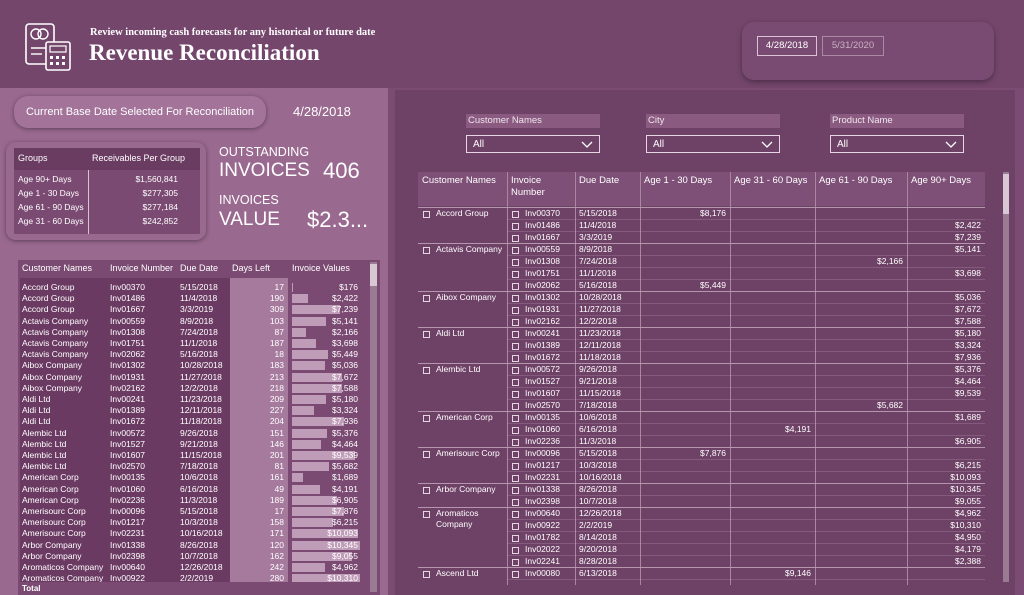  Describe the element at coordinates (276, 567) in the screenshot. I see `days-left: 242` at that location.